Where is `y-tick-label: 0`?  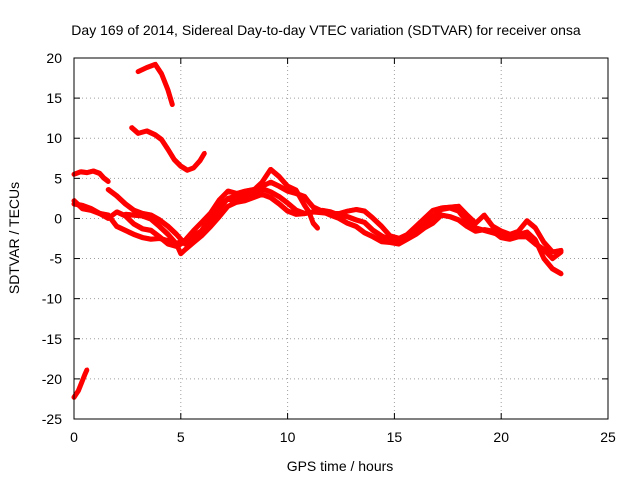 y-tick-label: 0 is located at coordinates (58, 218).